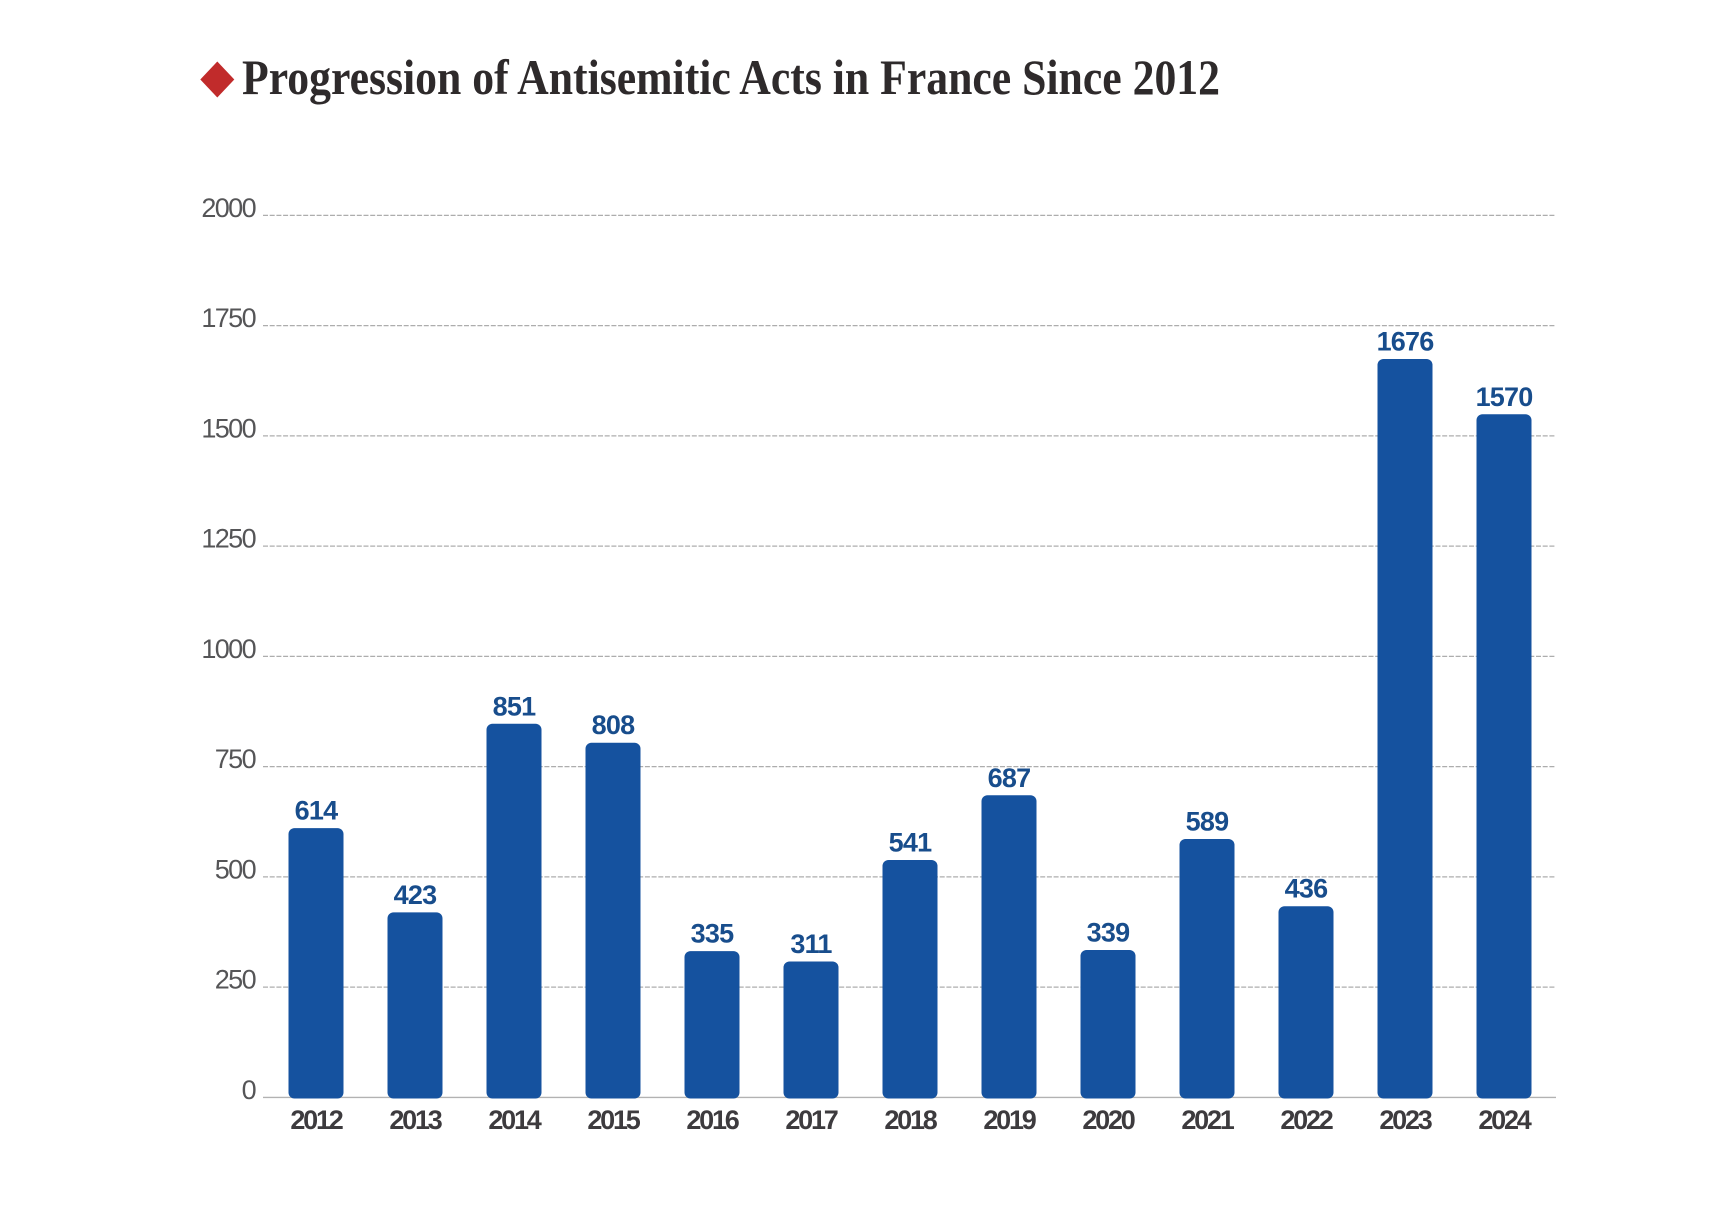 The image size is (1732, 1208). I want to click on svg-text: 339, so click(1108, 933).